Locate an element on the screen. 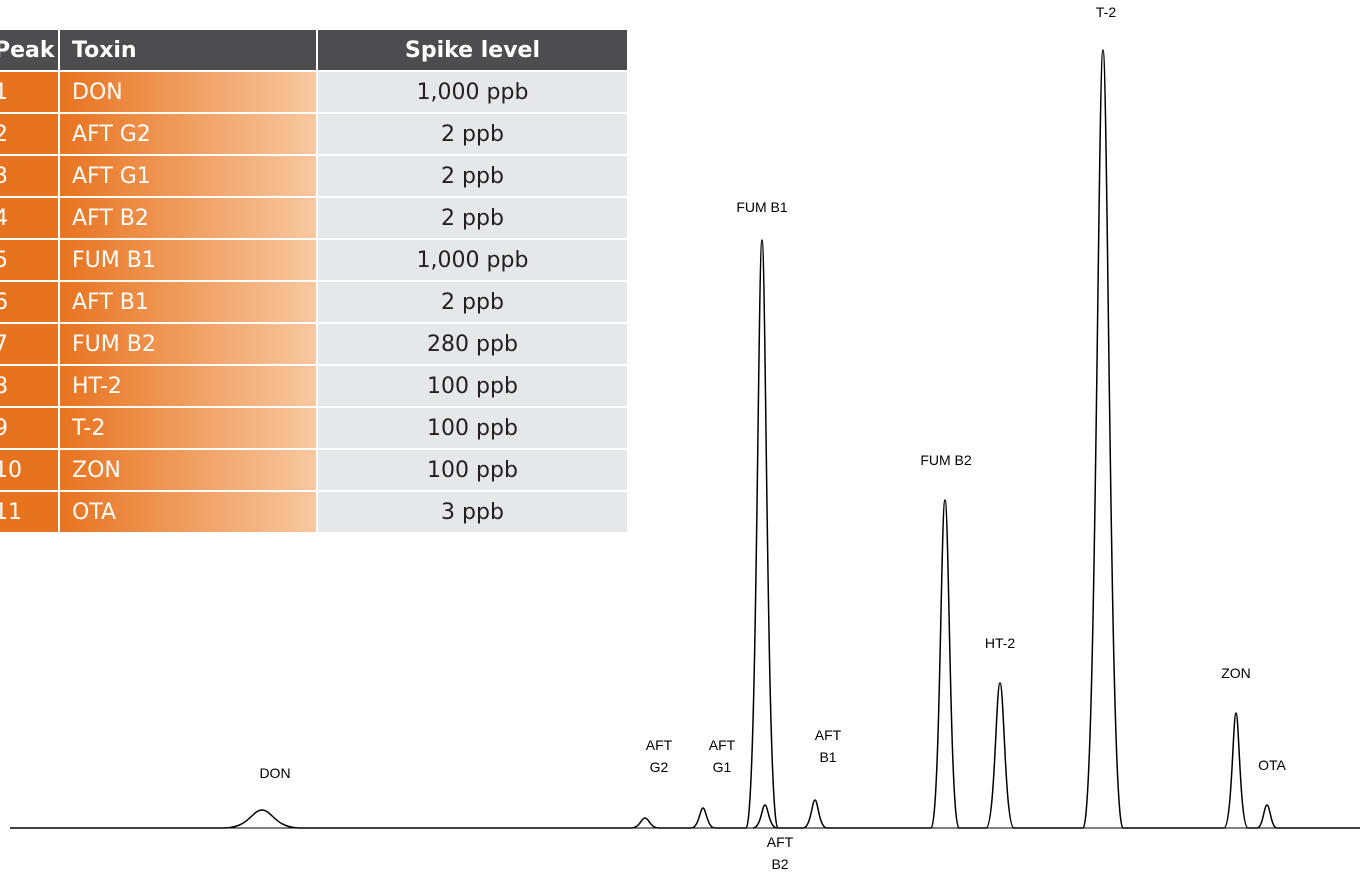 The height and width of the screenshot is (875, 1365). table-cell: 5 is located at coordinates (30, 260).